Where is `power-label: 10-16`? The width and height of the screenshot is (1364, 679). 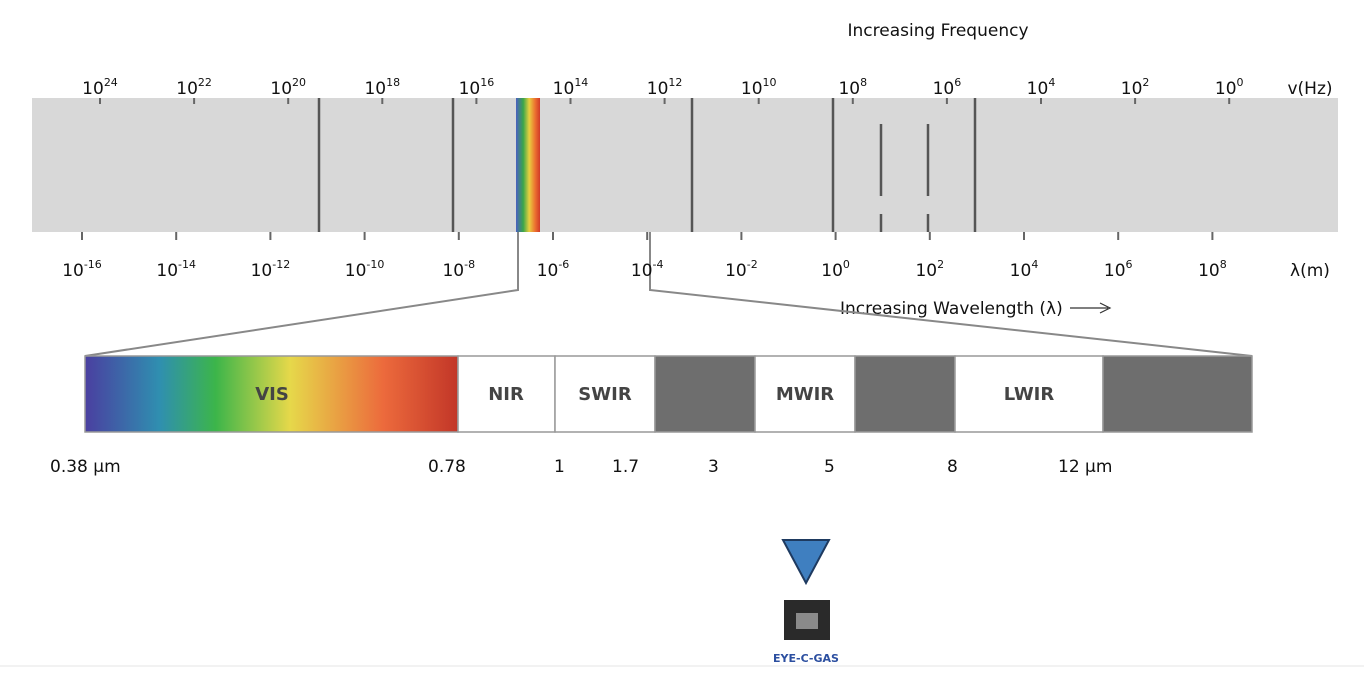 power-label: 10-16 is located at coordinates (82, 269).